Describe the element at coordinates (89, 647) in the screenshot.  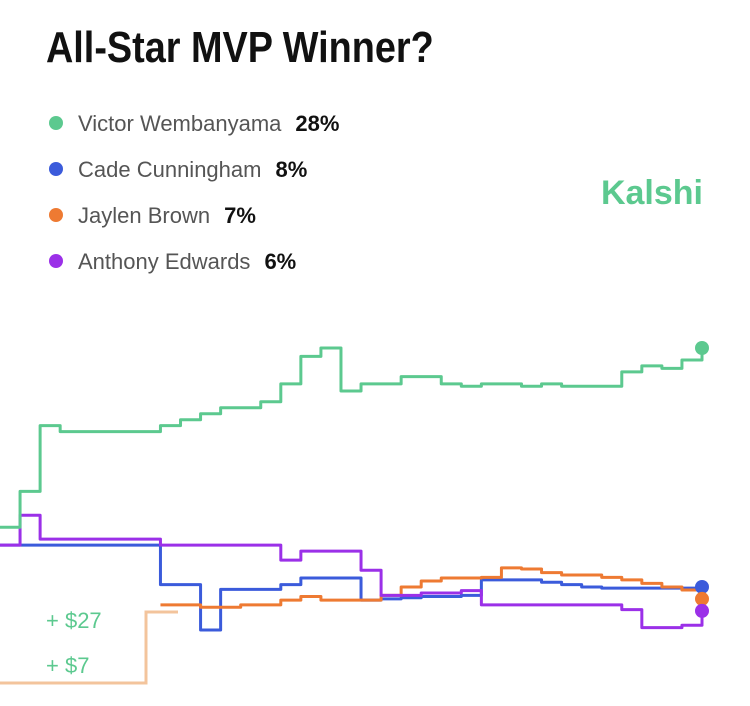
I see `payout-line` at that location.